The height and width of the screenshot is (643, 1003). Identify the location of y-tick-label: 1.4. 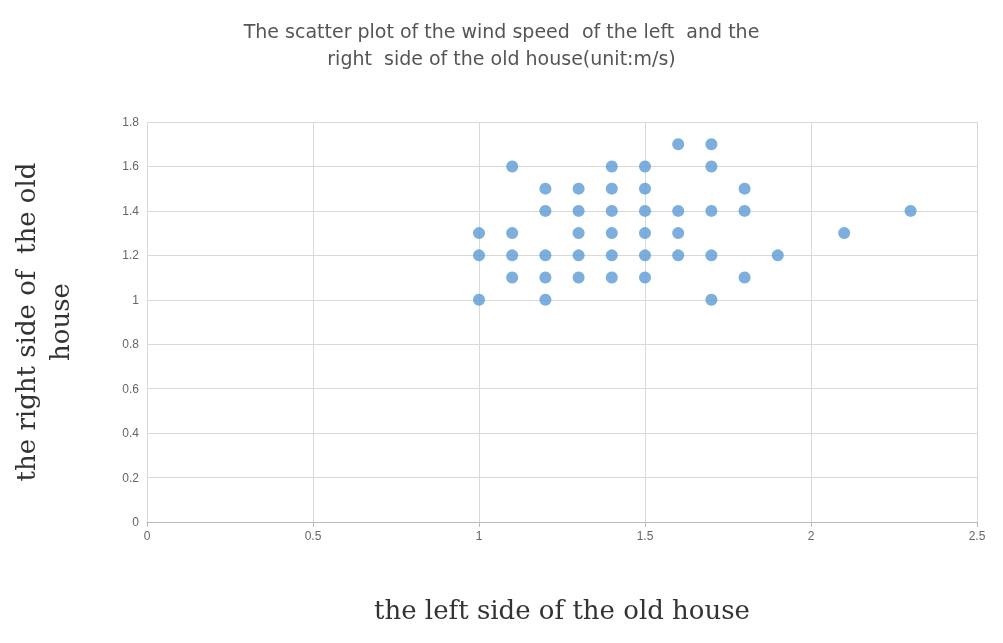
(131, 210).